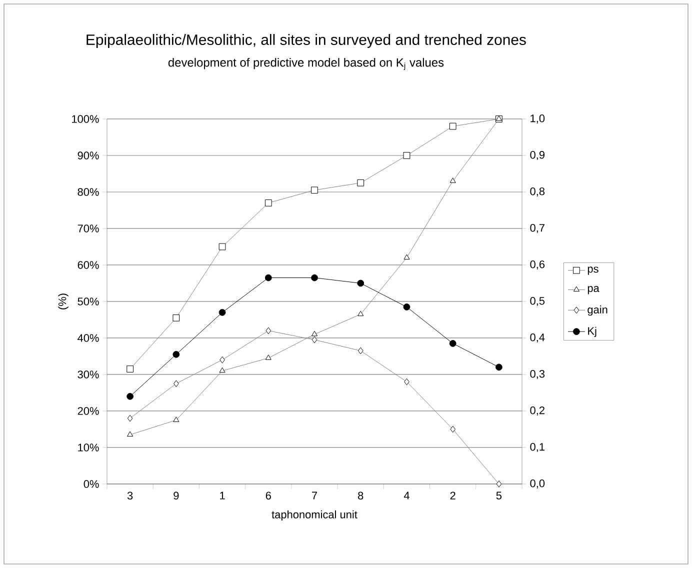 This screenshot has height=568, width=692. What do you see at coordinates (88, 228) in the screenshot?
I see `y-tick-label: 70%` at bounding box center [88, 228].